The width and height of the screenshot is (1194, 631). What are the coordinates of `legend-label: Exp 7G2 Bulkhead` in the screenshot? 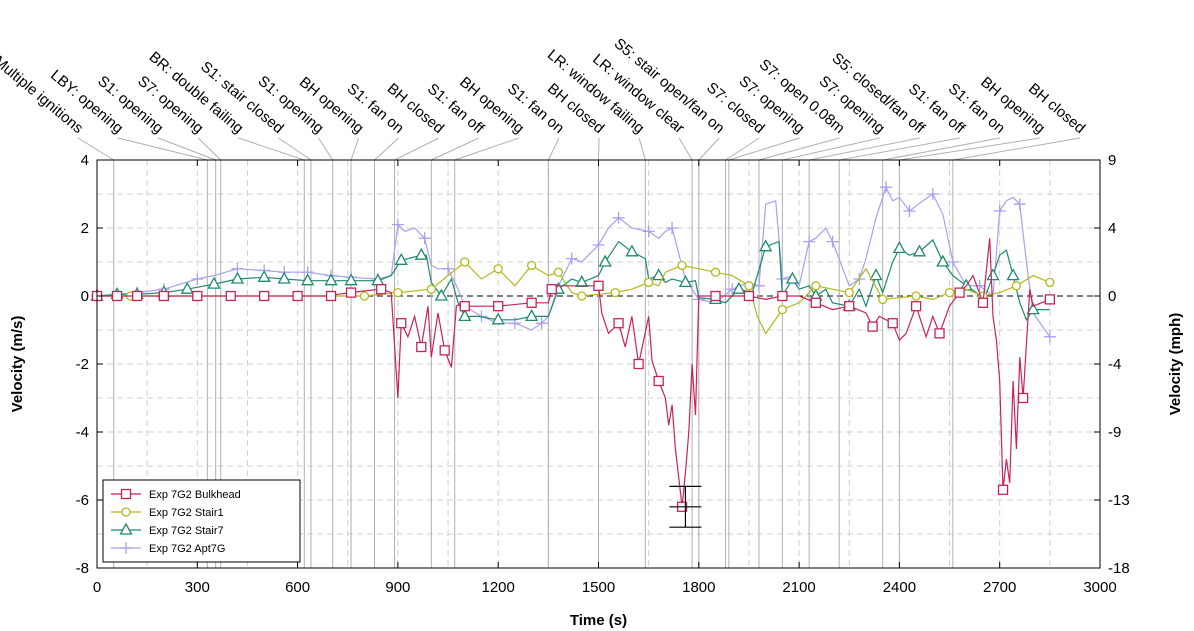 It's located at (195, 495).